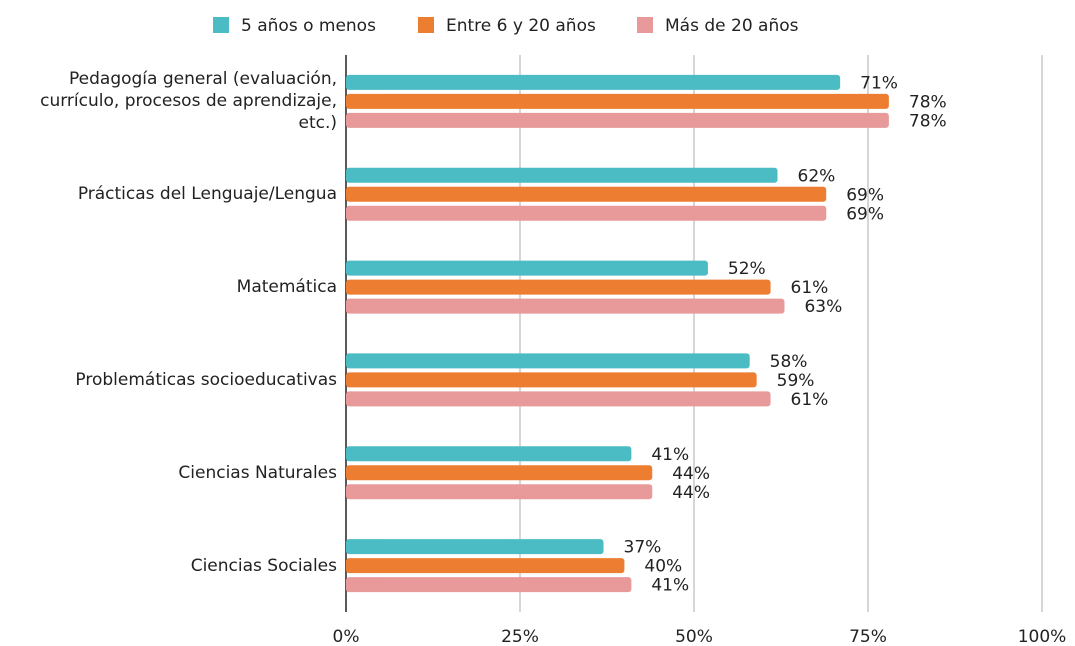 This screenshot has width=1075, height=646. I want to click on category-label: Matemática, so click(286, 287).